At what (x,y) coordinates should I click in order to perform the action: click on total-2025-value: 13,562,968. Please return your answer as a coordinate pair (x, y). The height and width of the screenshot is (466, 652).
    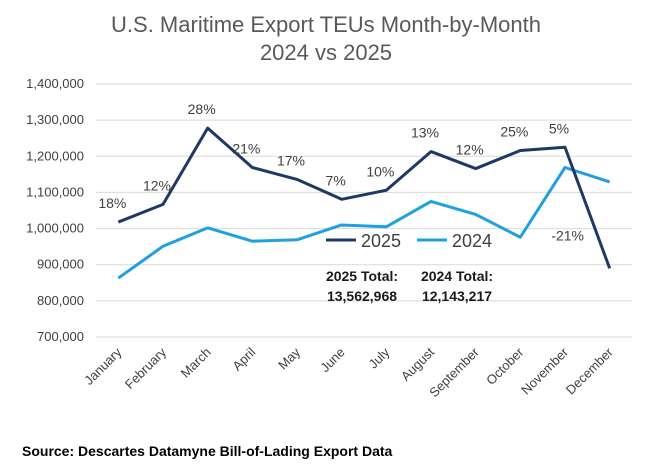
    Looking at the image, I should click on (362, 296).